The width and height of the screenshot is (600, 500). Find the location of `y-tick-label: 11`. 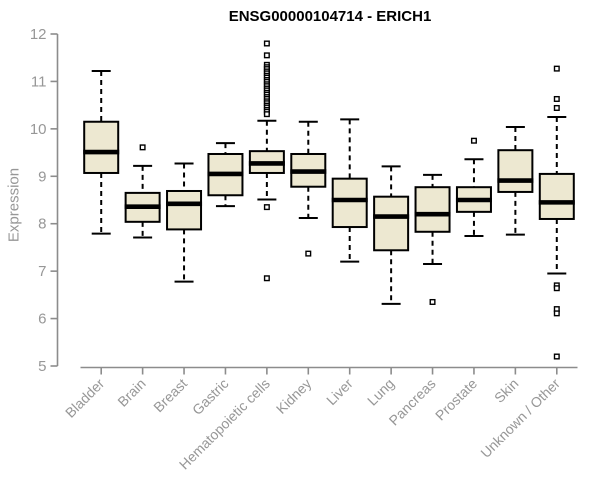

y-tick-label: 11 is located at coordinates (39, 81).